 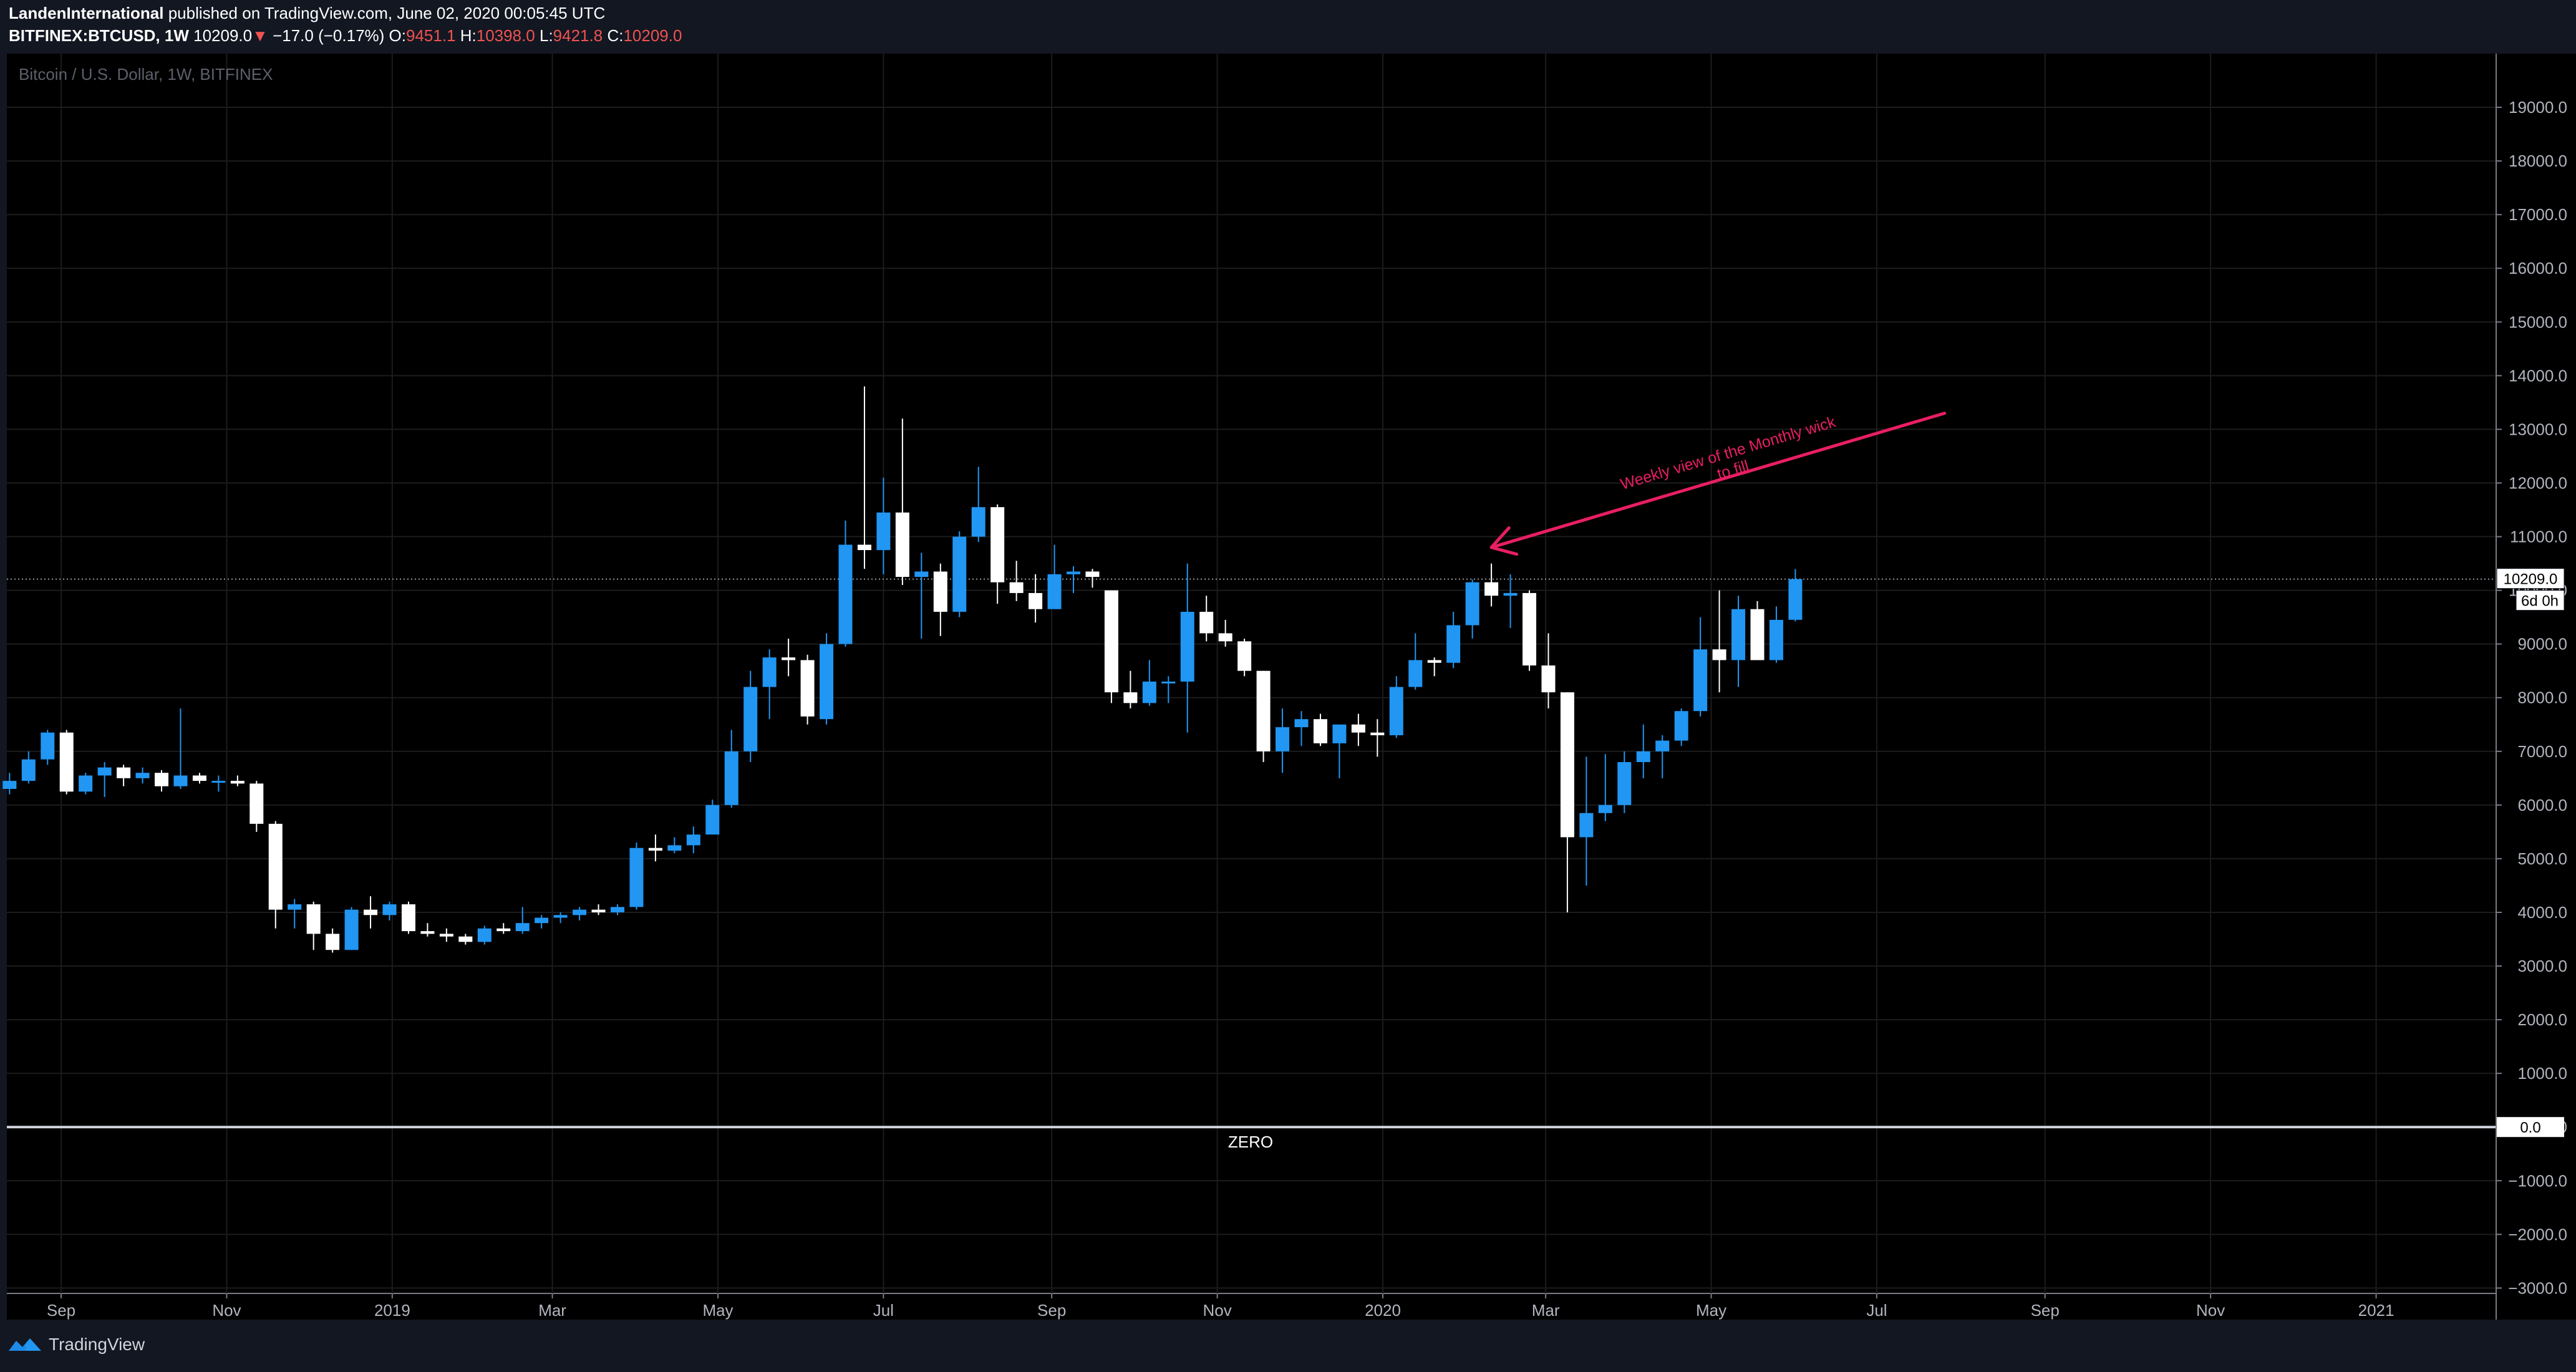 What do you see at coordinates (86, 13) in the screenshot?
I see `author-name: LandenInternational` at bounding box center [86, 13].